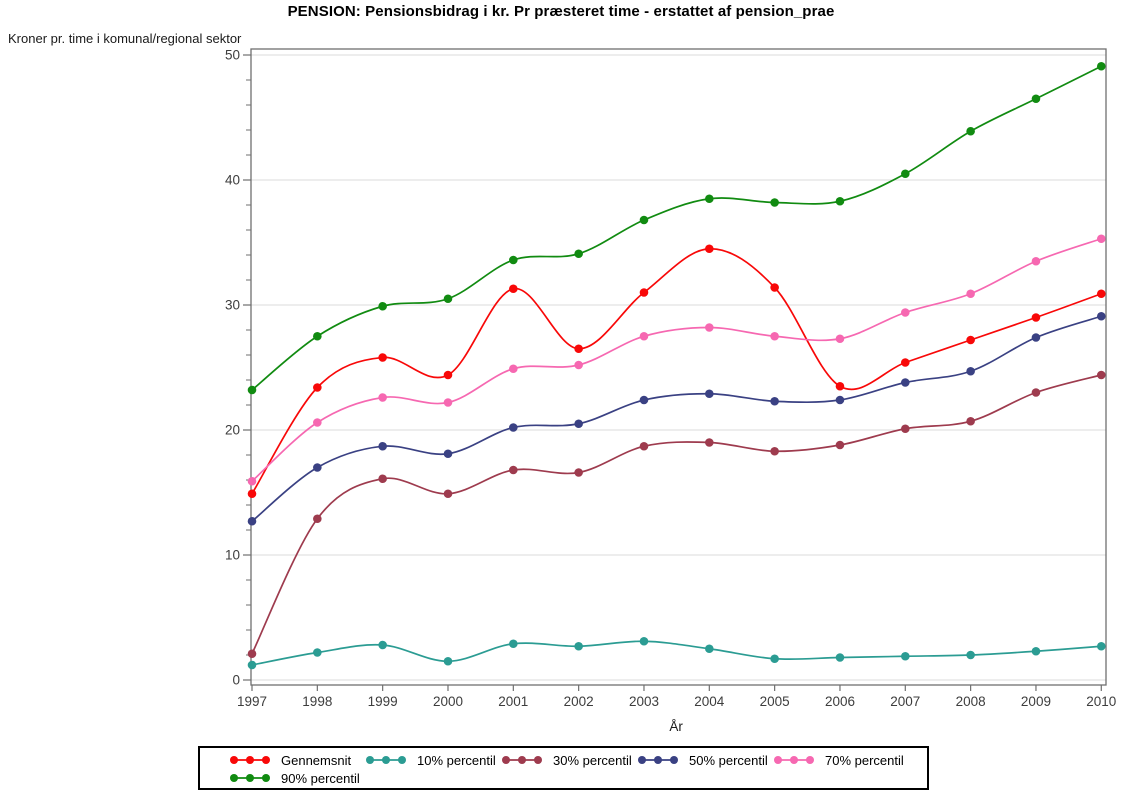 The height and width of the screenshot is (793, 1122). What do you see at coordinates (644, 701) in the screenshot?
I see `x-axis-tick-label: 2003` at bounding box center [644, 701].